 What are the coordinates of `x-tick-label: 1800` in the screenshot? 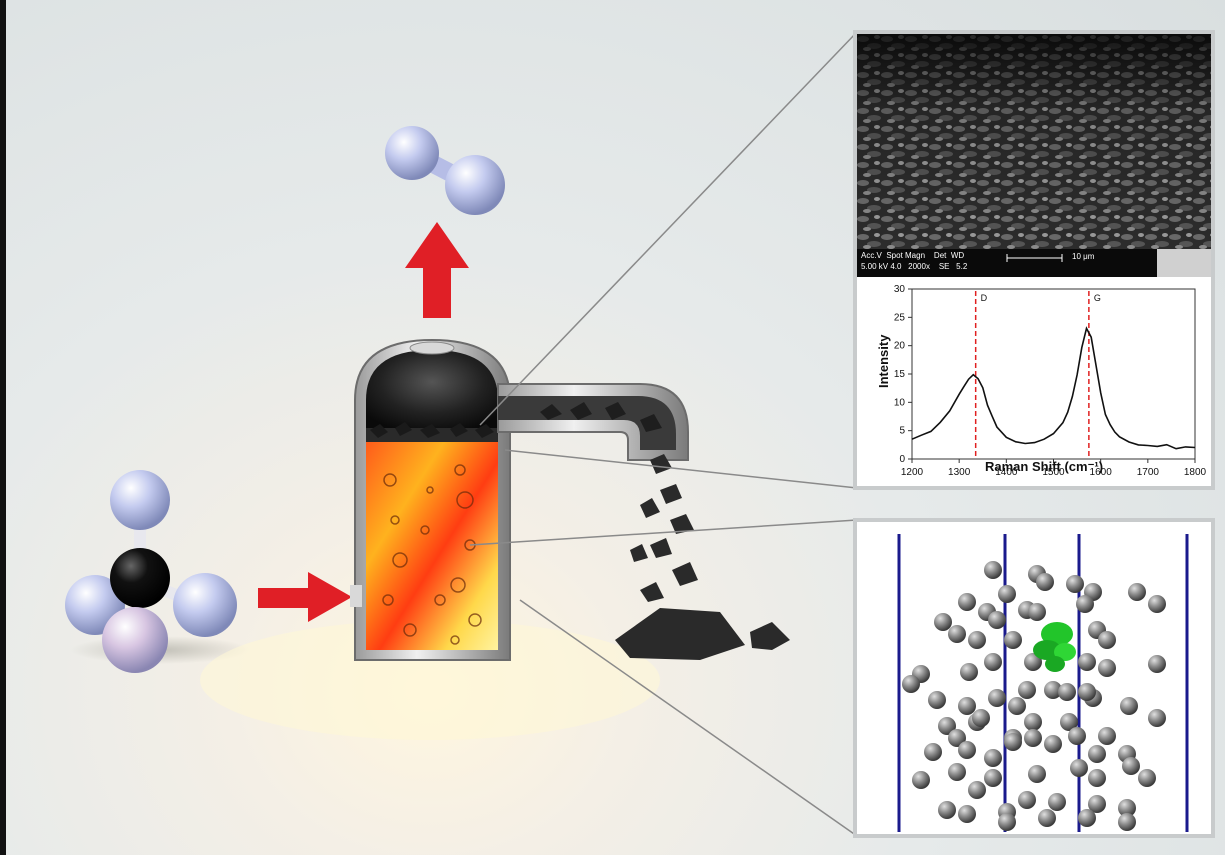 It's located at (1195, 472).